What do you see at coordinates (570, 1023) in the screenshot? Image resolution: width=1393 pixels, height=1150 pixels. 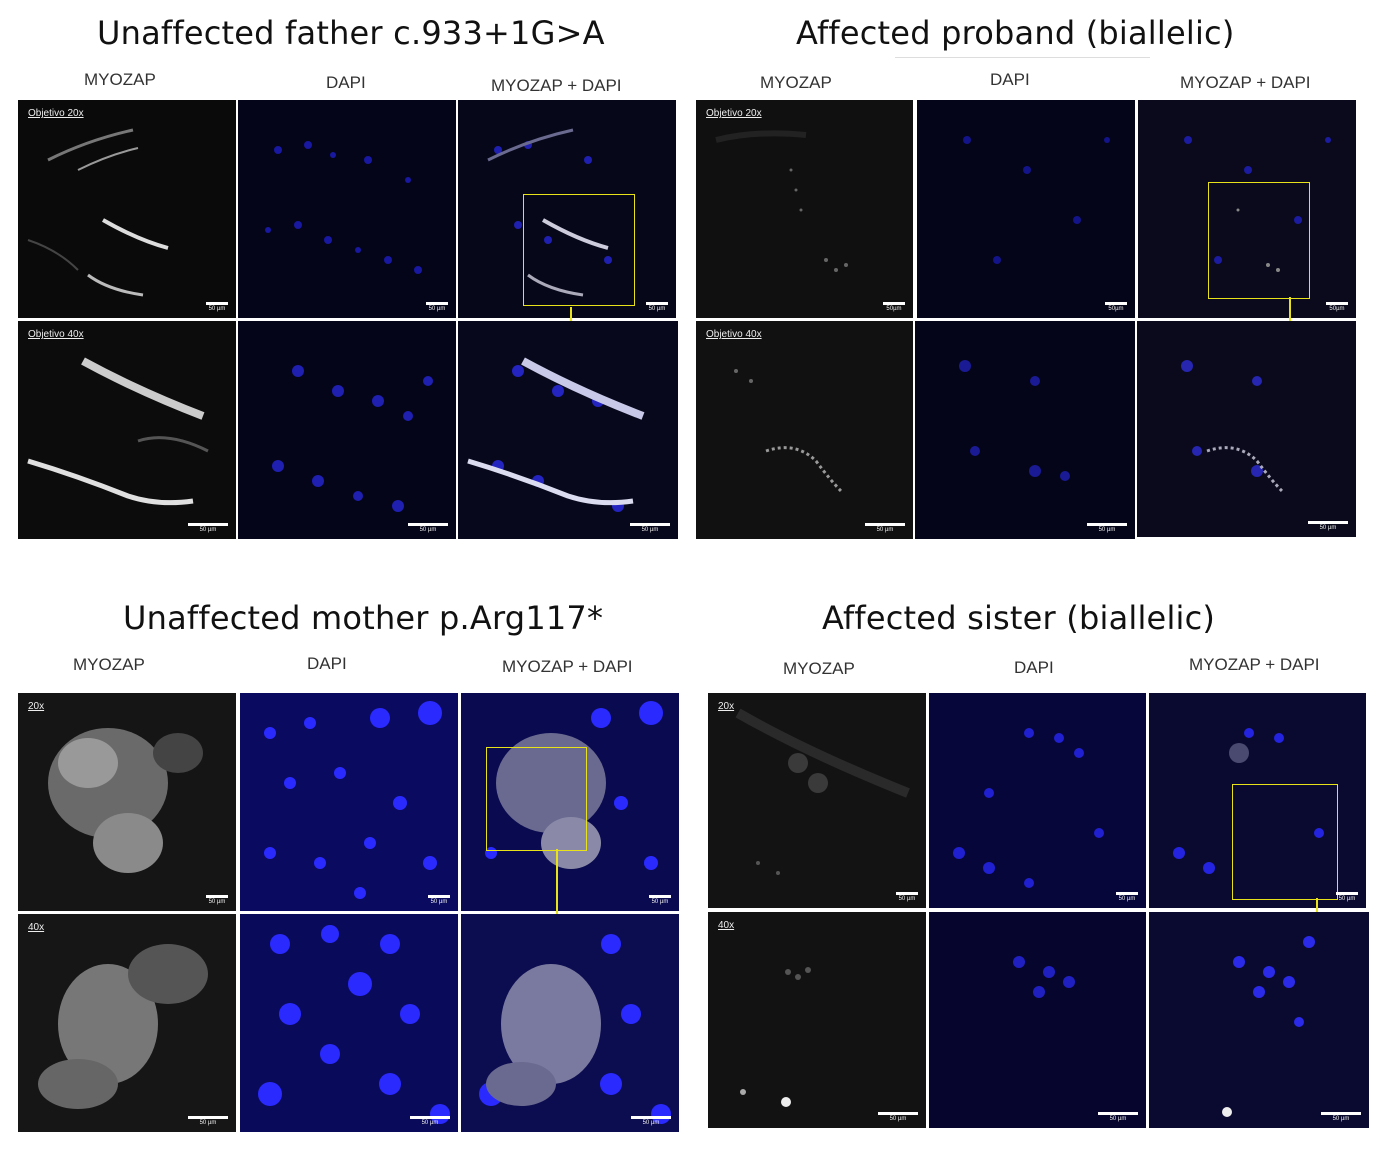 I see `micrograph-mother-40x-merge: 50 µm` at bounding box center [570, 1023].